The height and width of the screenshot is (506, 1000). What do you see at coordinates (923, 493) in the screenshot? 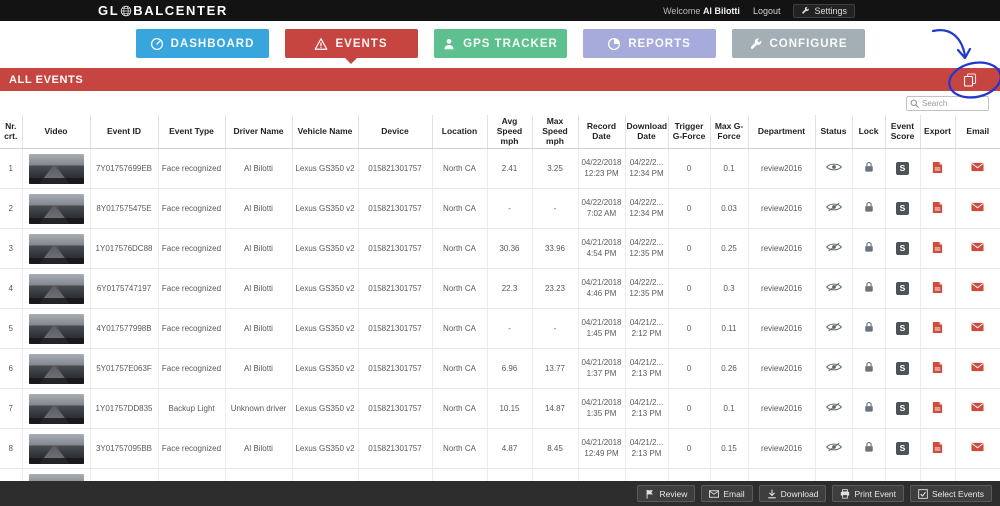
I see `check-square-icon` at bounding box center [923, 493].